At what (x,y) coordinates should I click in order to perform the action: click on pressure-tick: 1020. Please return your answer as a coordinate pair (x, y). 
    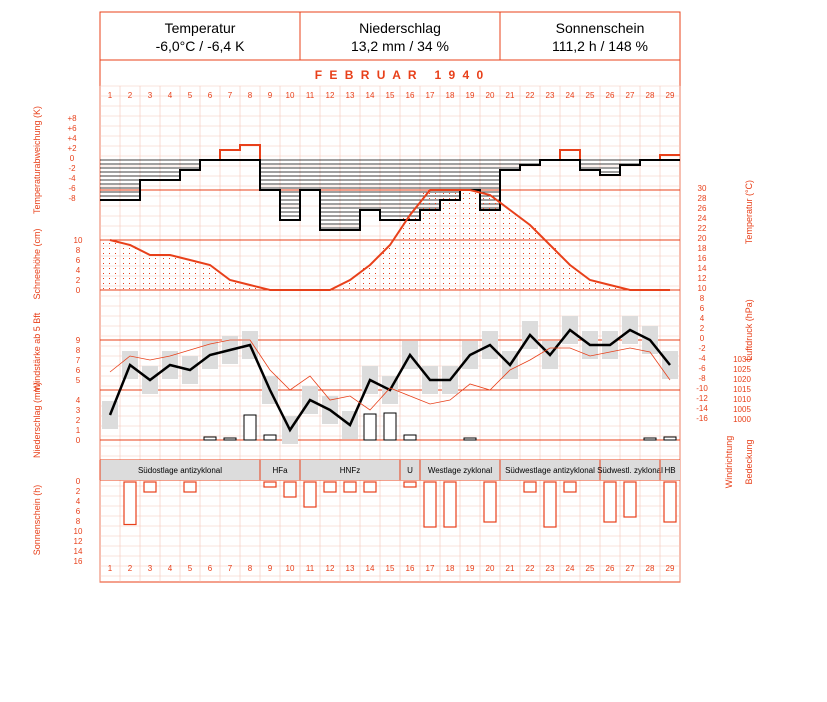
    Looking at the image, I should click on (742, 379).